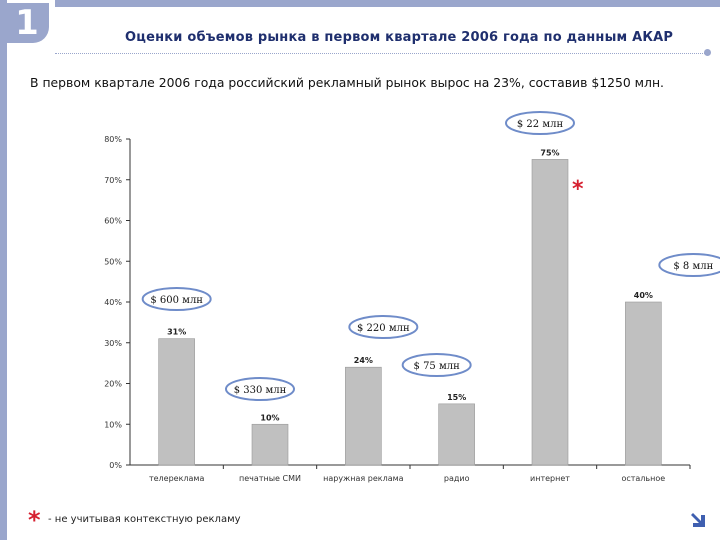 The image size is (720, 540). What do you see at coordinates (177, 478) in the screenshot?
I see `x-tick-label: телереклама` at bounding box center [177, 478].